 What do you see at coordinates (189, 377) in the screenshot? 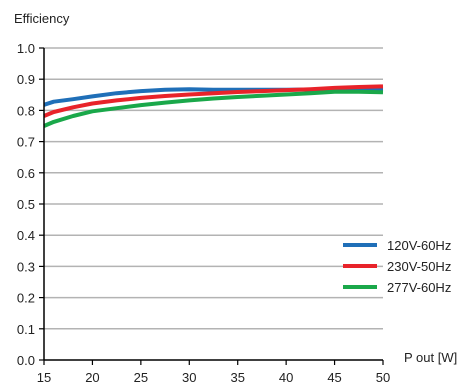
I see `x-tick-label: 30` at bounding box center [189, 377].